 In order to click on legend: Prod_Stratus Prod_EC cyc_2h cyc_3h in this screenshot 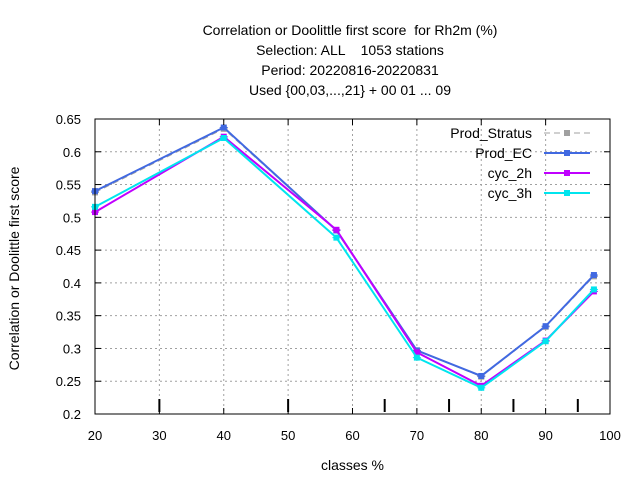, I will do `click(520, 163)`.